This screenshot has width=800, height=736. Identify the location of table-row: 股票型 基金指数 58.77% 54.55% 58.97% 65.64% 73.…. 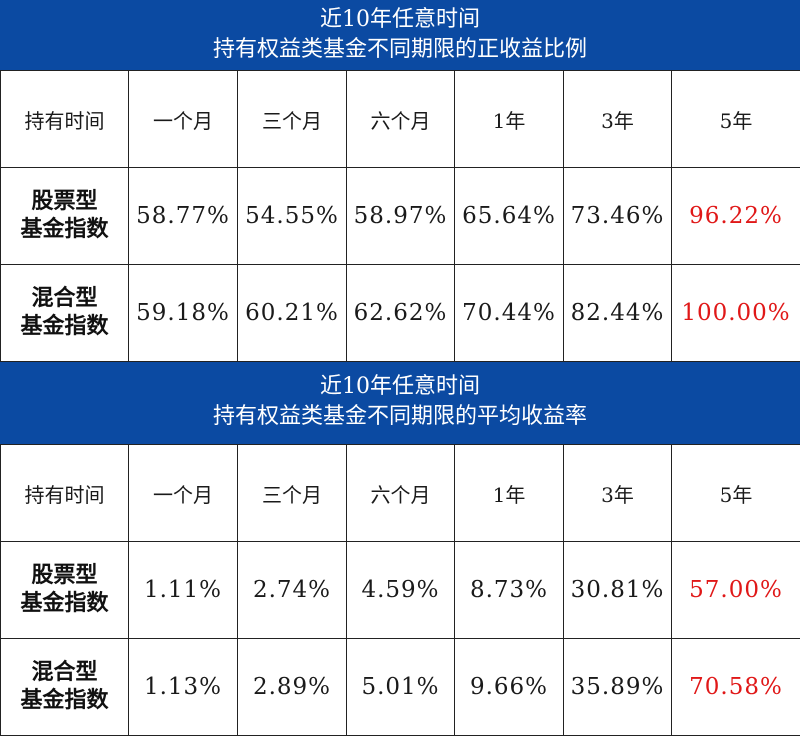
(400, 216).